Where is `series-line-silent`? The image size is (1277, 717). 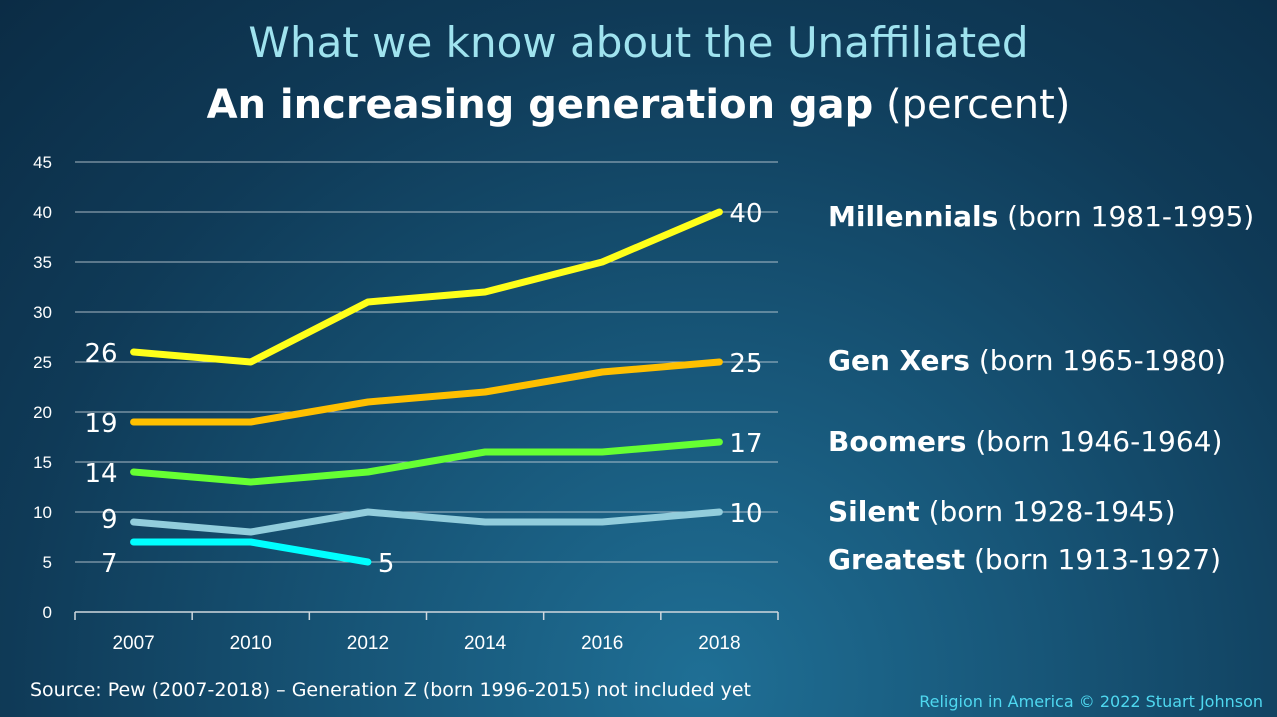 series-line-silent is located at coordinates (426, 522).